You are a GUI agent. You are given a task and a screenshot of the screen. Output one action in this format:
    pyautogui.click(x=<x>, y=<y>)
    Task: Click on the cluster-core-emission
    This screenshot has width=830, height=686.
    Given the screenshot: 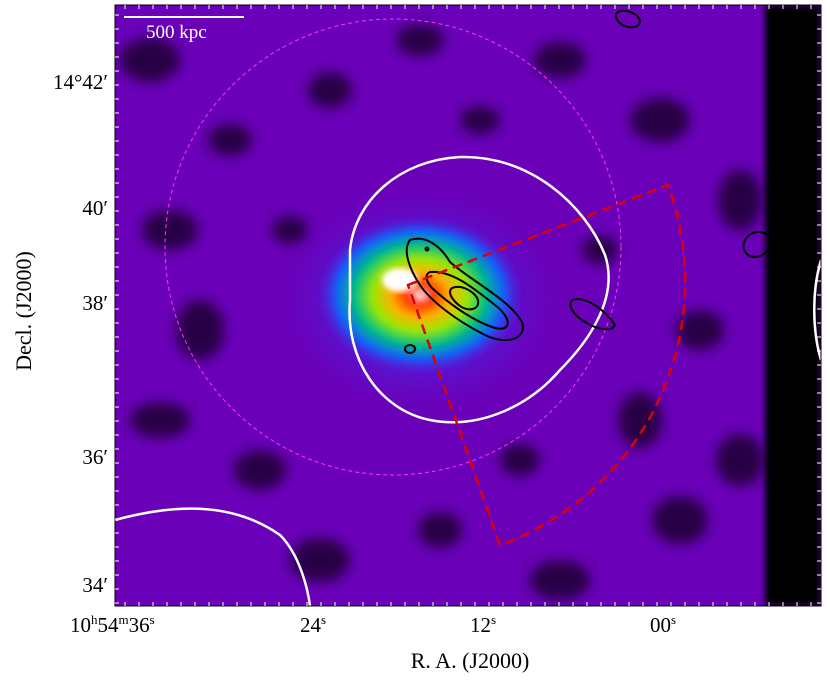 What is the action you would take?
    pyautogui.click(x=420, y=295)
    